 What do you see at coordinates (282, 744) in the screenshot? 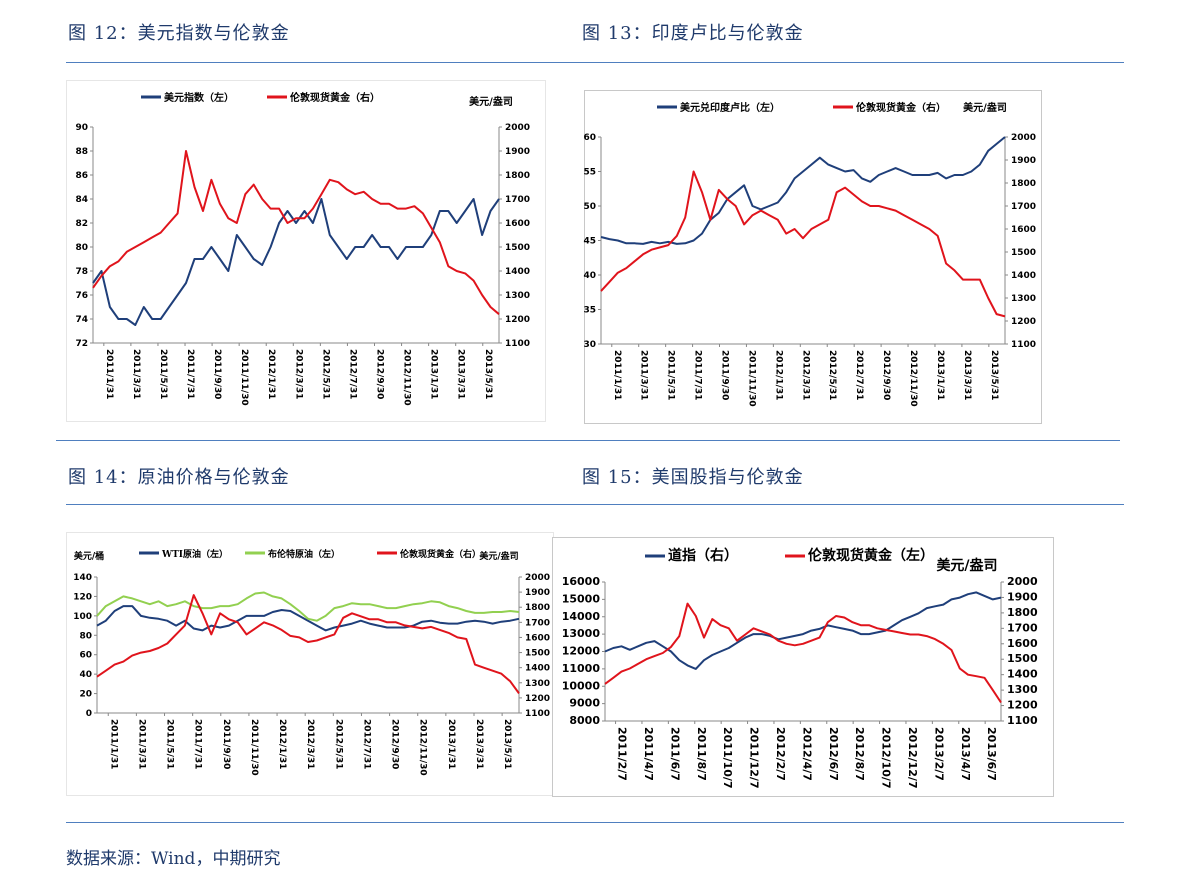
I see `x-tick-label: 2012/1/31` at bounding box center [282, 744].